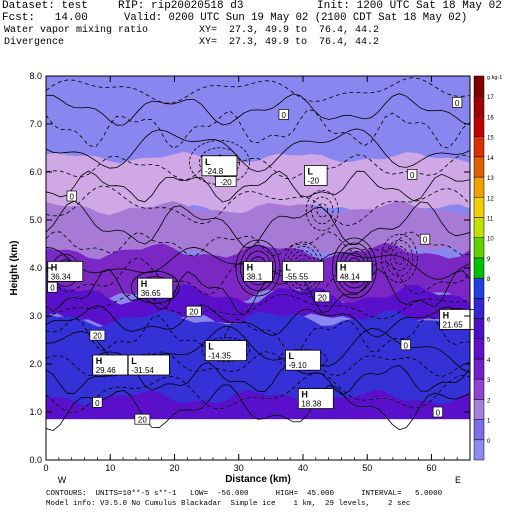  I want to click on colorbar-label: 10, so click(490, 240).